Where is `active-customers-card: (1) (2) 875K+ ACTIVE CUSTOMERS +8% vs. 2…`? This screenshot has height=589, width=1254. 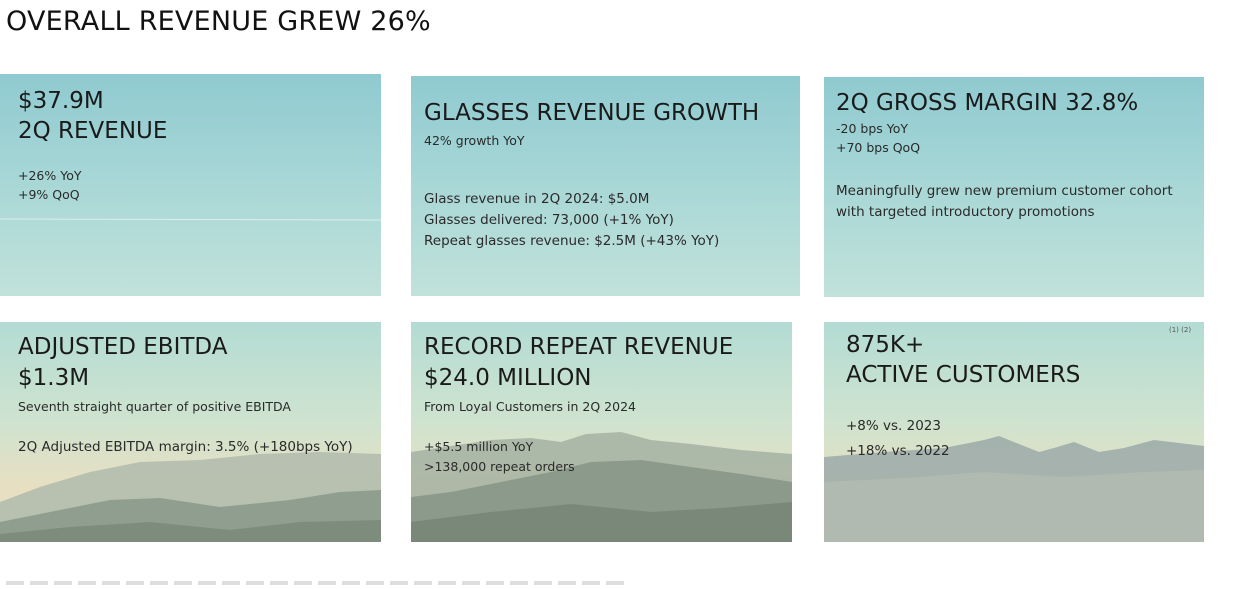
active-customers-card: (1) (2) 875K+ ACTIVE CUSTOMERS +8% vs. 2… is located at coordinates (1014, 432).